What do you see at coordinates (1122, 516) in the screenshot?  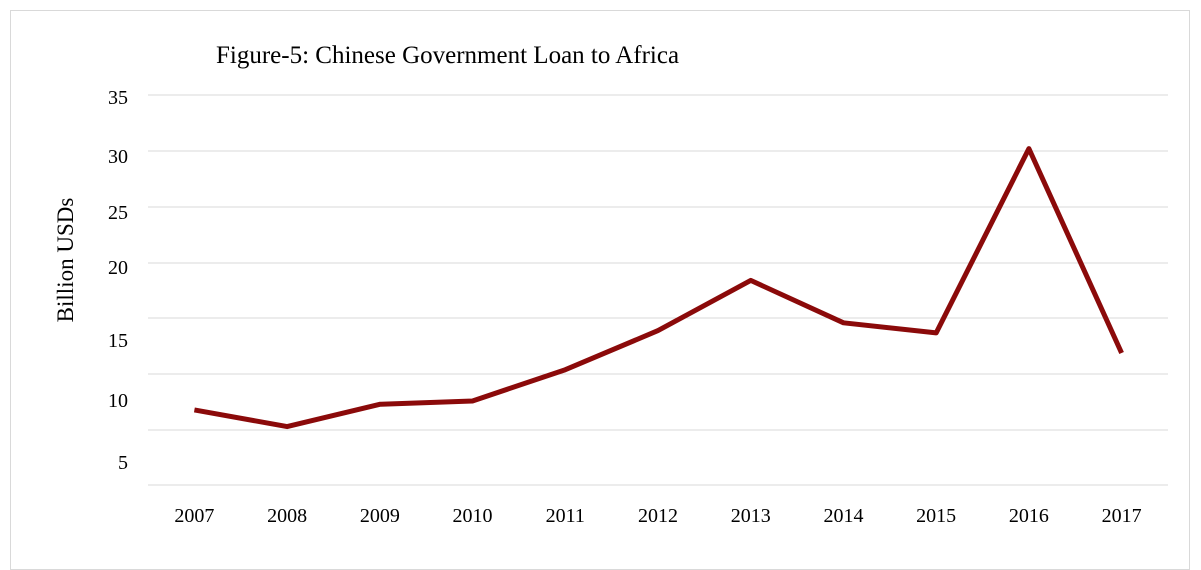 I see `x-tick-label: 2017` at bounding box center [1122, 516].